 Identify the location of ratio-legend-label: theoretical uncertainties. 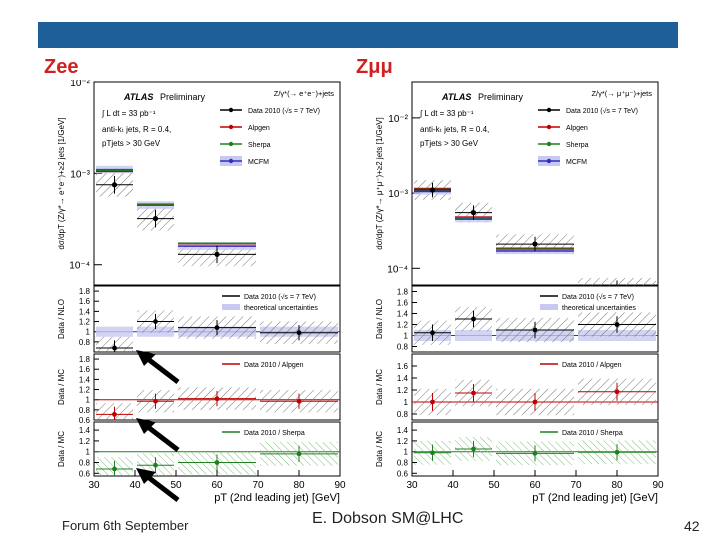
(281, 308).